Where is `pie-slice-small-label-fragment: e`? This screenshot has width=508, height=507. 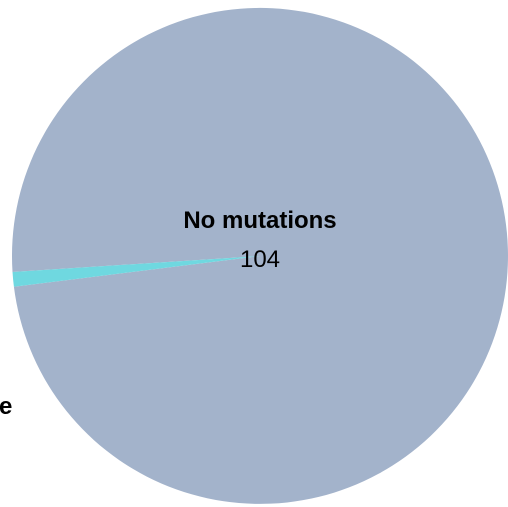 pie-slice-small-label-fragment: e is located at coordinates (6, 406).